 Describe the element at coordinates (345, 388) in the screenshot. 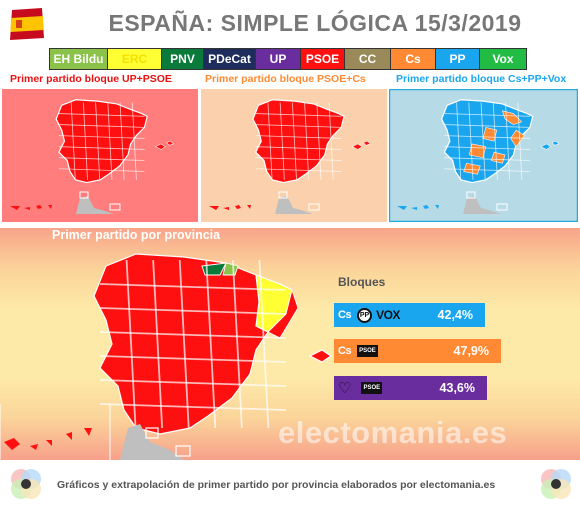

I see `heart-icon: ♡` at that location.